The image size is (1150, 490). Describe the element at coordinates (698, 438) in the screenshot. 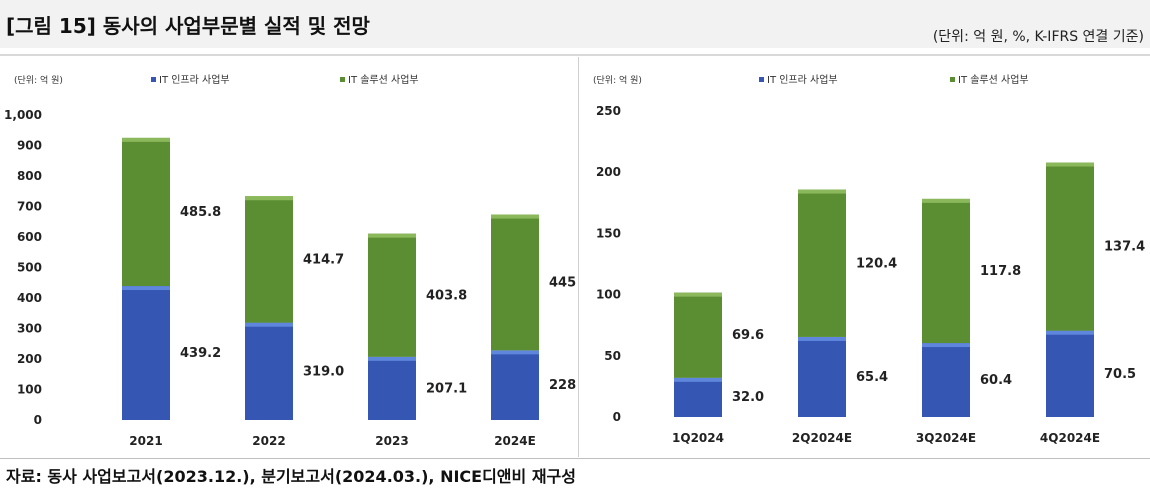

I see `x-tick-label: 1Q2024` at that location.